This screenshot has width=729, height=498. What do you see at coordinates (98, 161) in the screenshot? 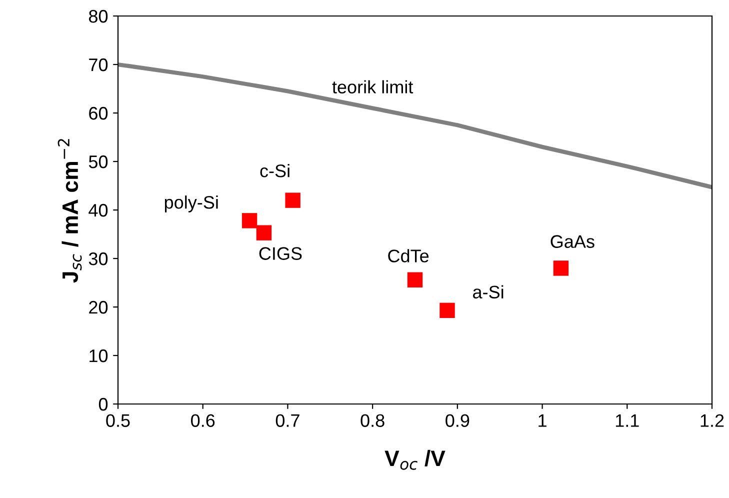
I see `y-tick-label: 50` at bounding box center [98, 161].